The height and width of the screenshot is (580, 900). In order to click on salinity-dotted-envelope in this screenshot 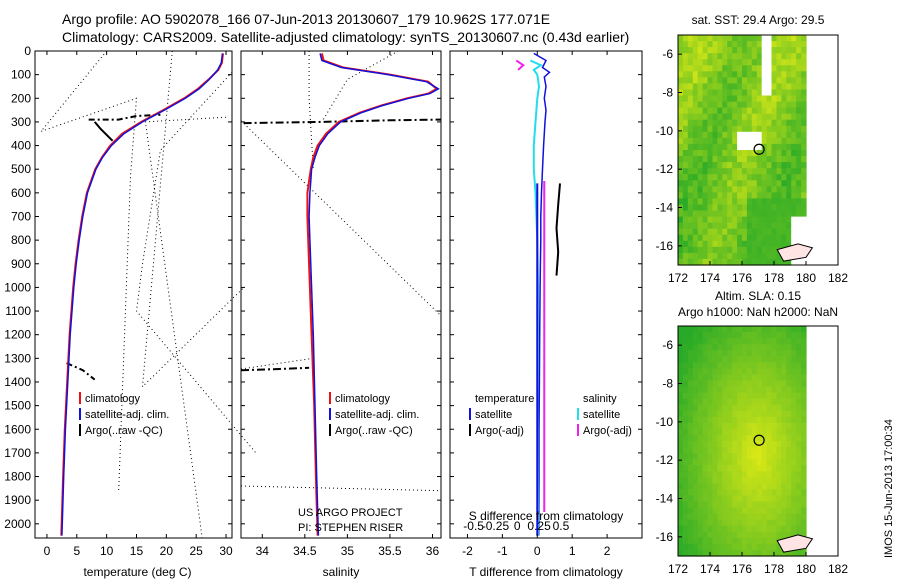, I will do `click(311, 110)`.